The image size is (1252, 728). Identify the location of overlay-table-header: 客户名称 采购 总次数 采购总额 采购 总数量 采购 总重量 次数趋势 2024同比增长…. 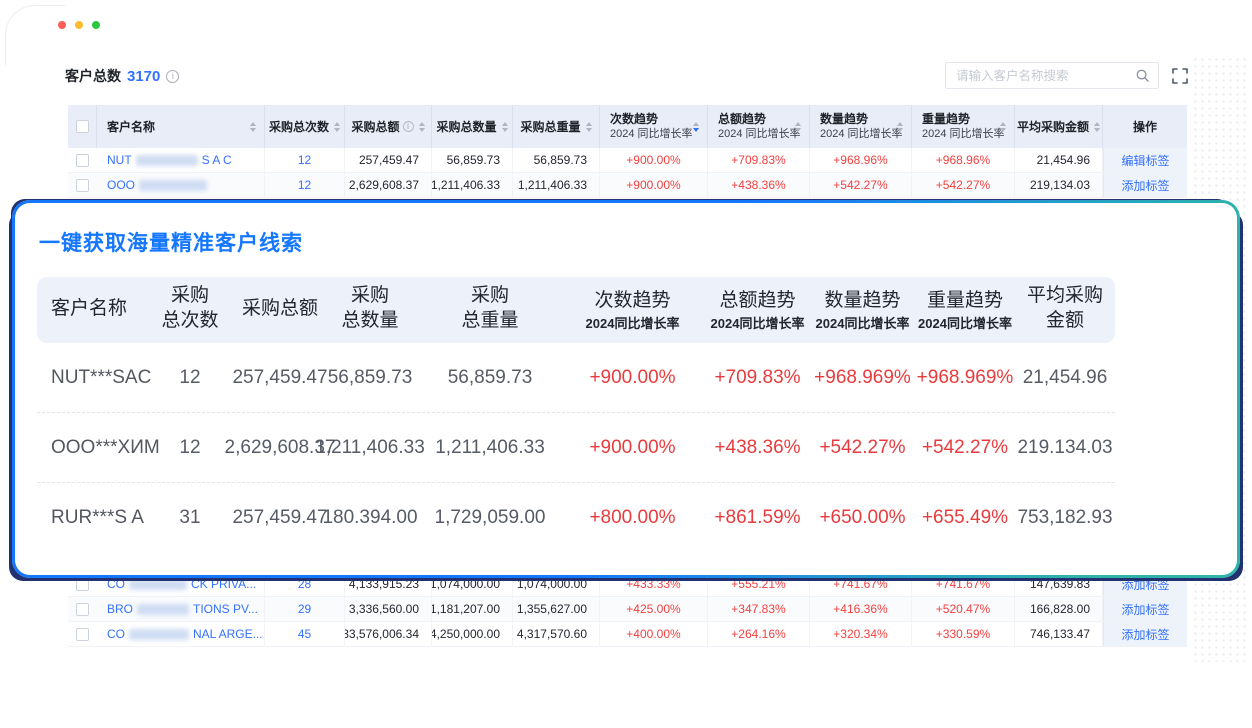
(576, 310).